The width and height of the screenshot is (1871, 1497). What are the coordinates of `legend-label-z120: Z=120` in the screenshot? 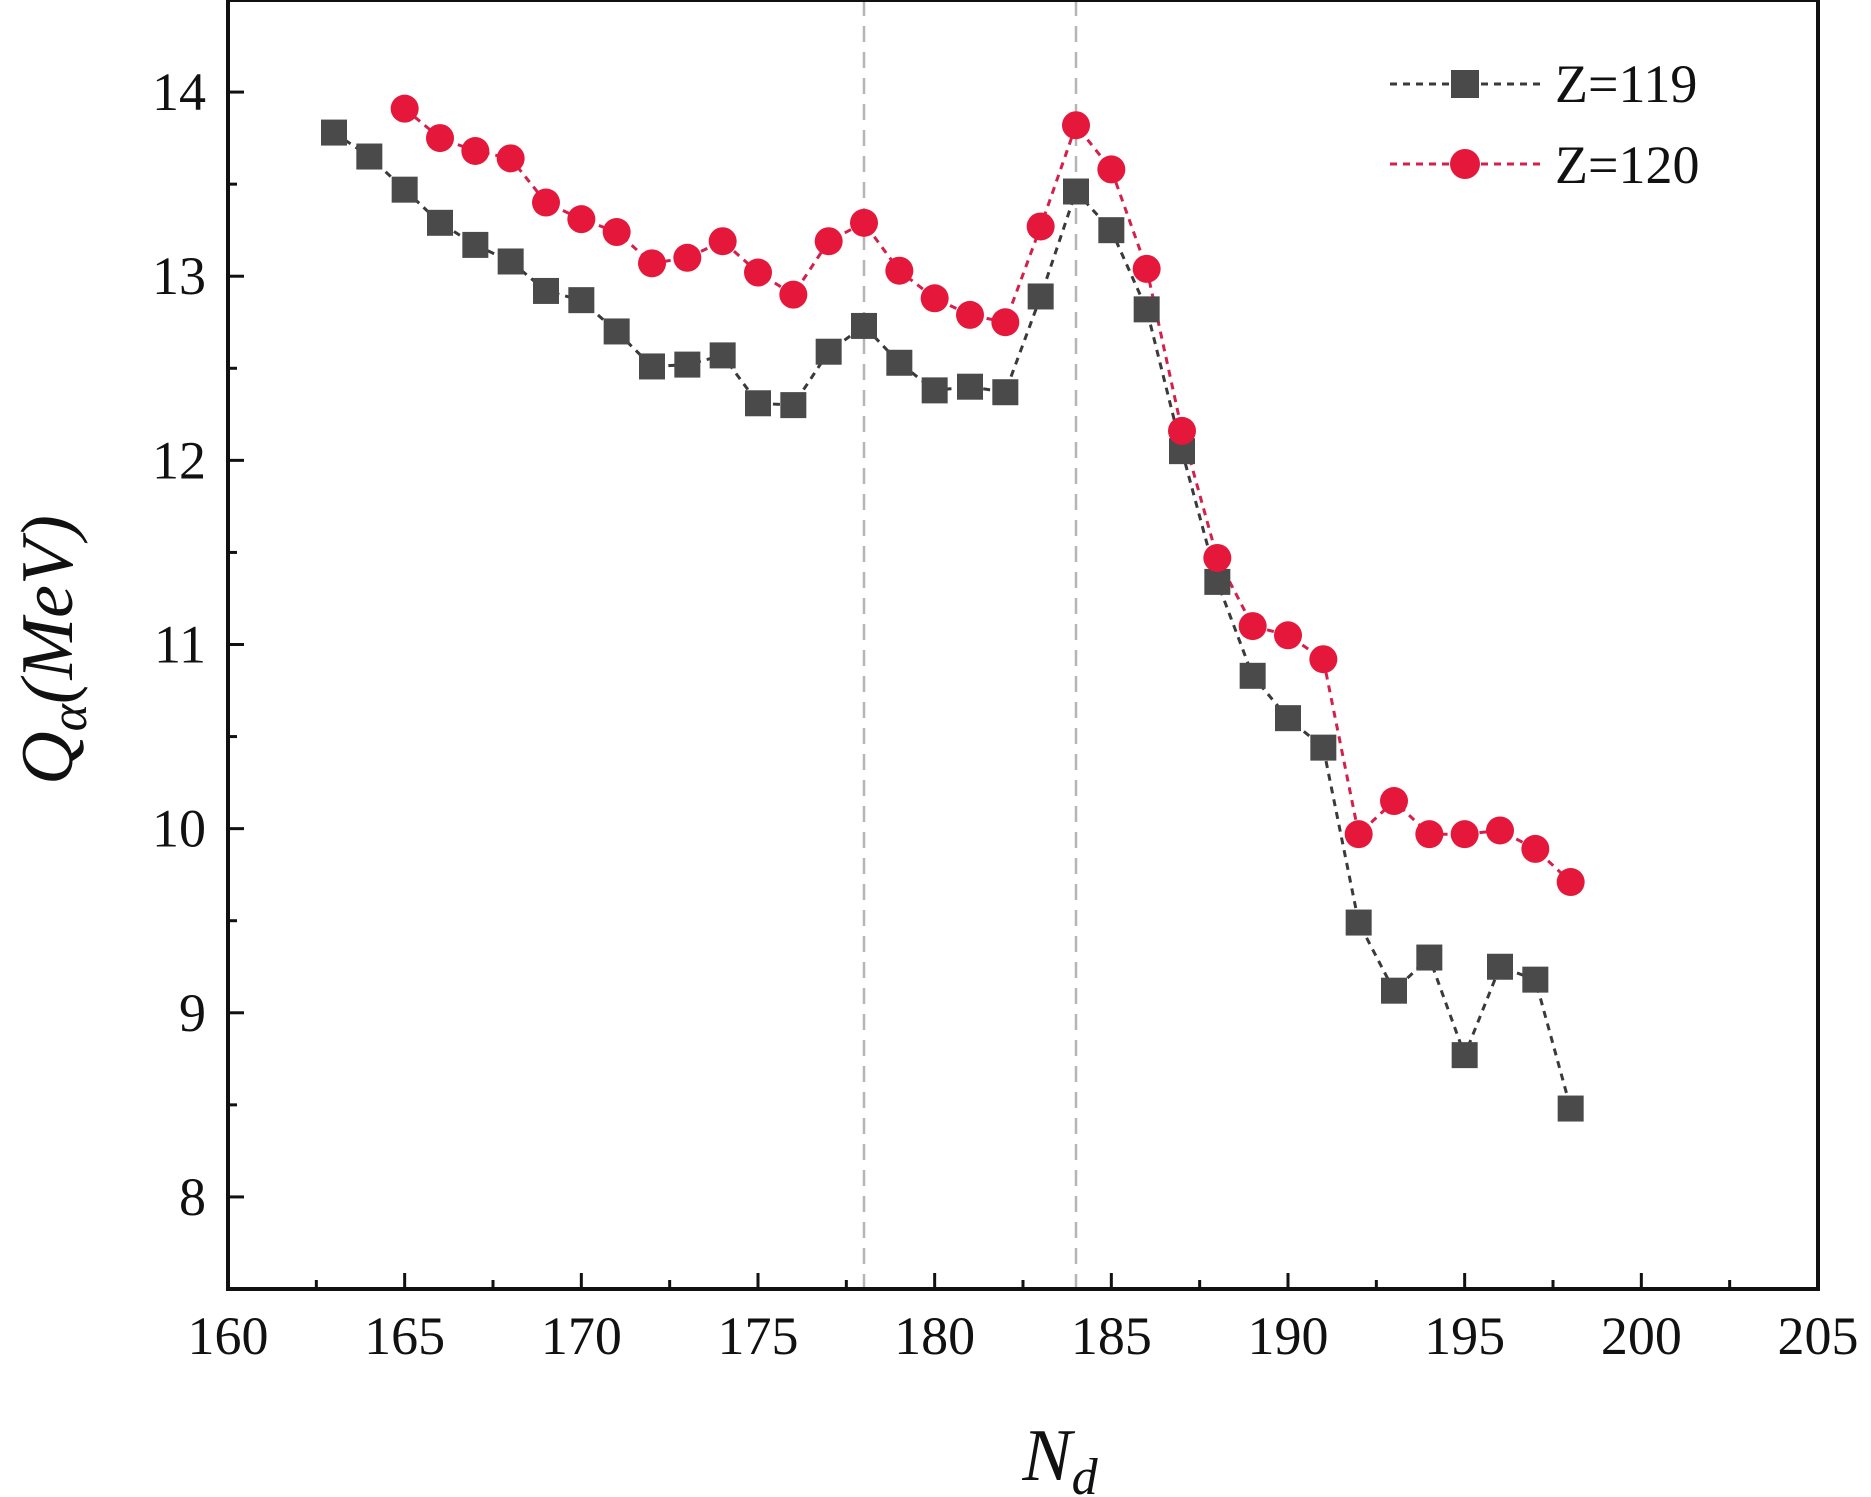 It's located at (1627, 165).